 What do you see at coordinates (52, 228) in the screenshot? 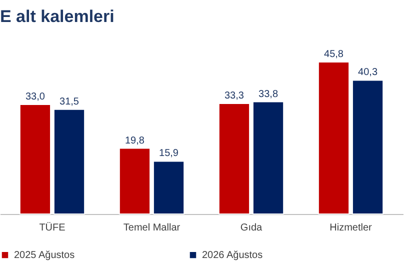
I see `x-tick-label: TÜFE` at bounding box center [52, 228].